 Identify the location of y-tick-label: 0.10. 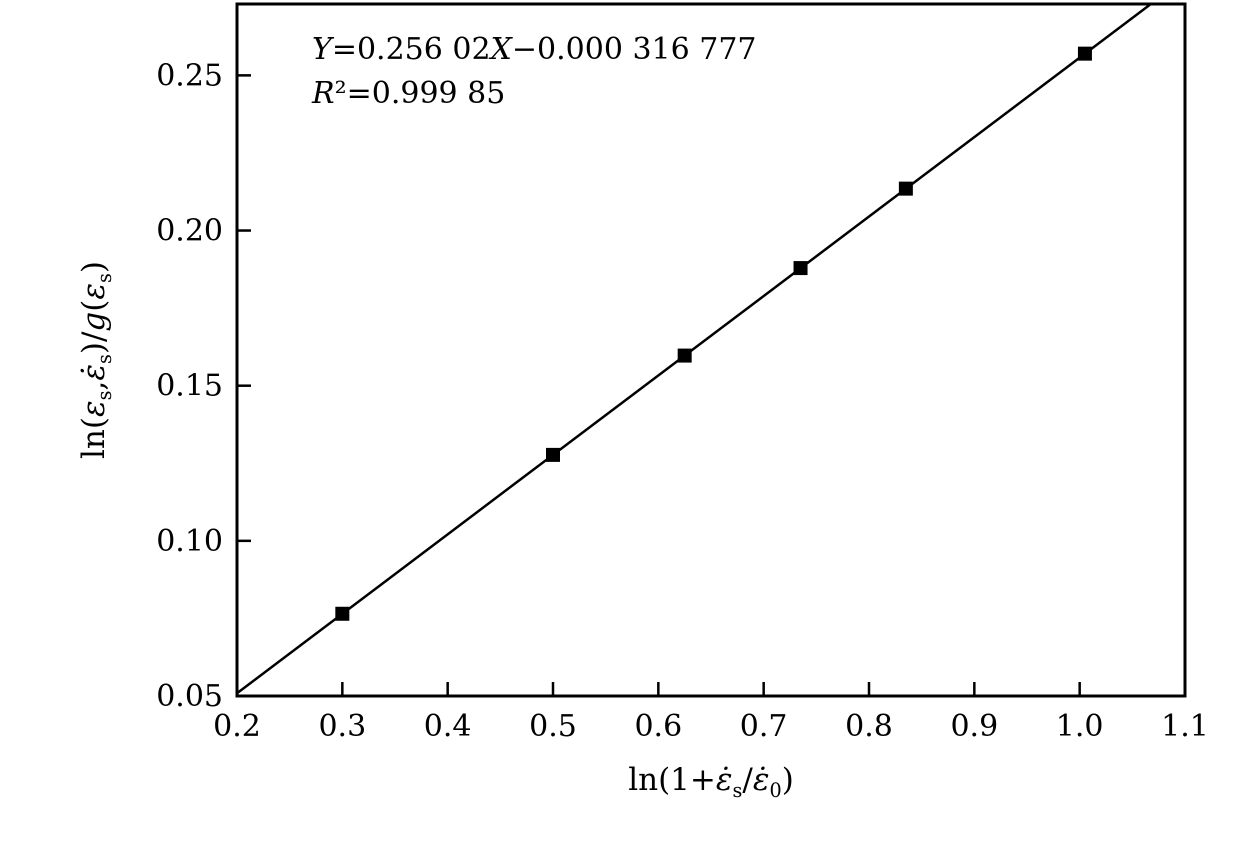
(189, 541).